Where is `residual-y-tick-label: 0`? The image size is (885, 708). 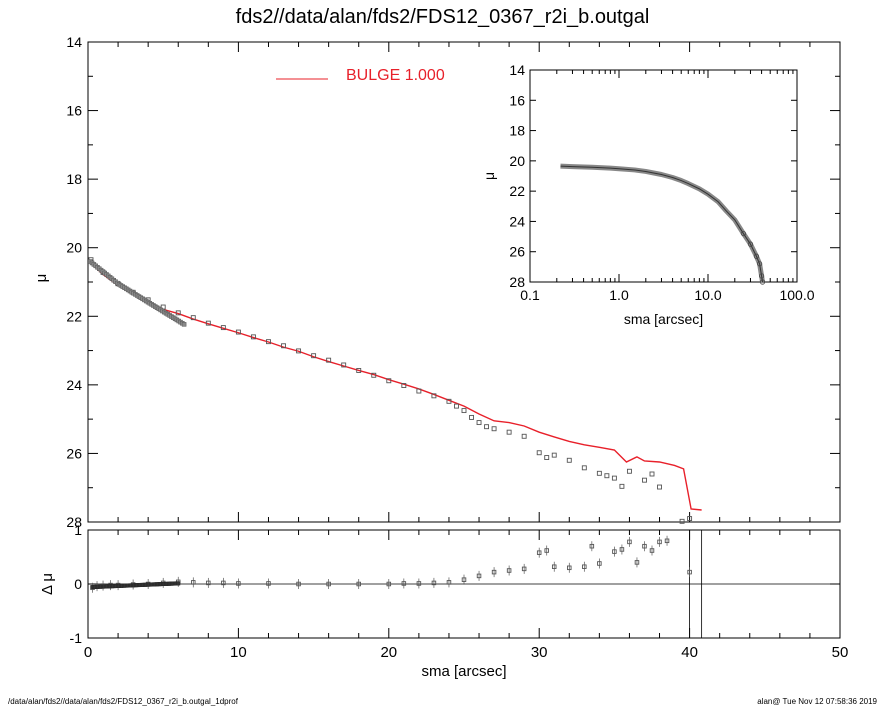 residual-y-tick-label: 0 is located at coordinates (78, 584).